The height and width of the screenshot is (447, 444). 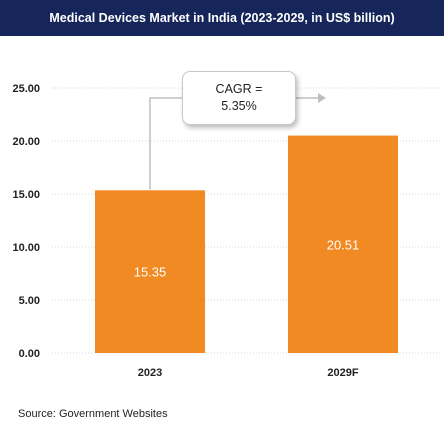 What do you see at coordinates (26, 195) in the screenshot?
I see `y-tick-label: 15.00` at bounding box center [26, 195].